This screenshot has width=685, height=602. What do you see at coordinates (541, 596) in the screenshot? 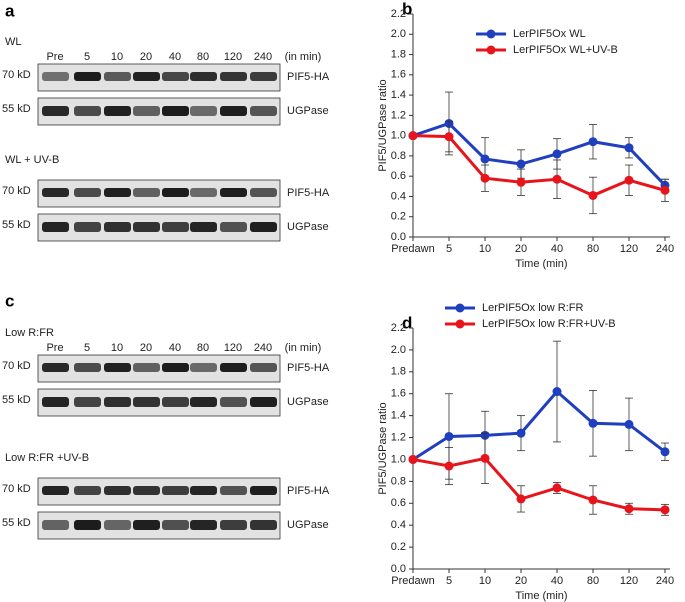
I see `x-axis-title: Time (min)` at bounding box center [541, 596].